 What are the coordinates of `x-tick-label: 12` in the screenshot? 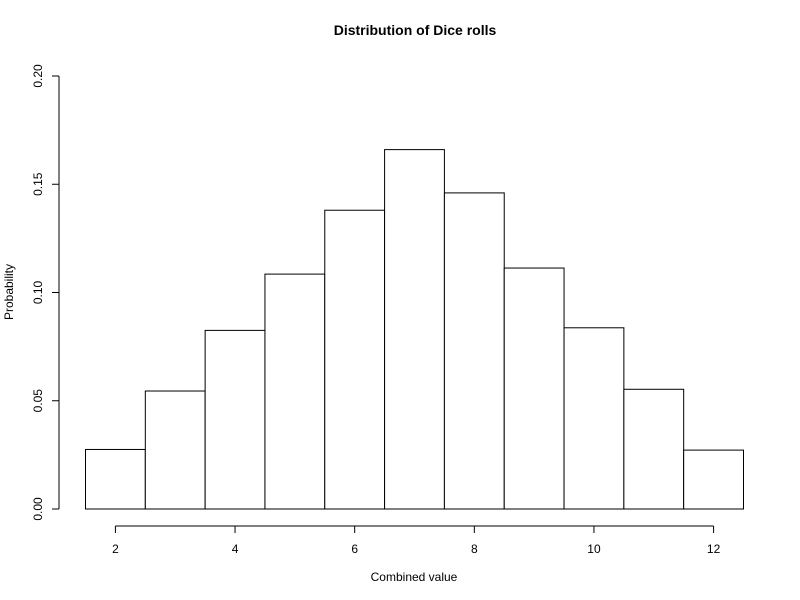 It's located at (714, 549).